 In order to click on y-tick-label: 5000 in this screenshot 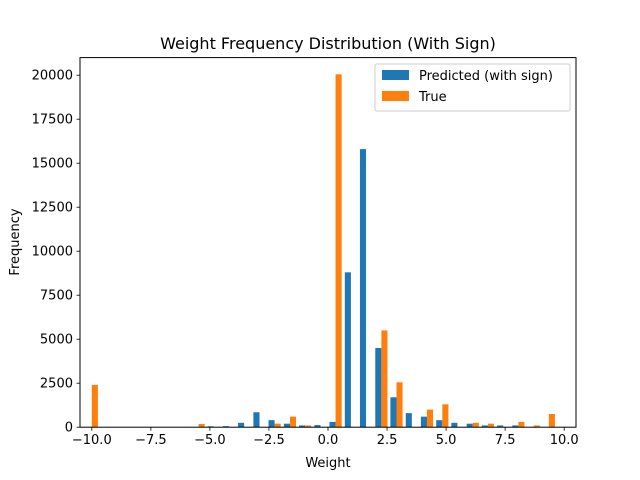, I will do `click(56, 340)`.